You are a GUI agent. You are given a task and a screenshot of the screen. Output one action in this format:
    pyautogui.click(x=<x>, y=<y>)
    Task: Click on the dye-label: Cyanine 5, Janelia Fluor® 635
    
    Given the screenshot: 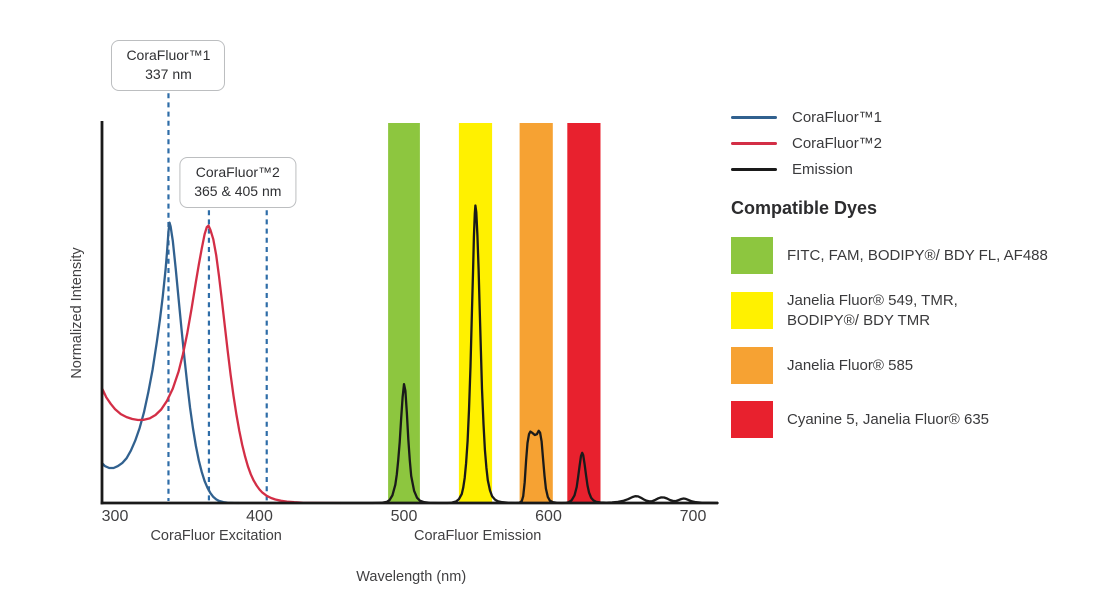 What is the action you would take?
    pyautogui.click(x=888, y=419)
    